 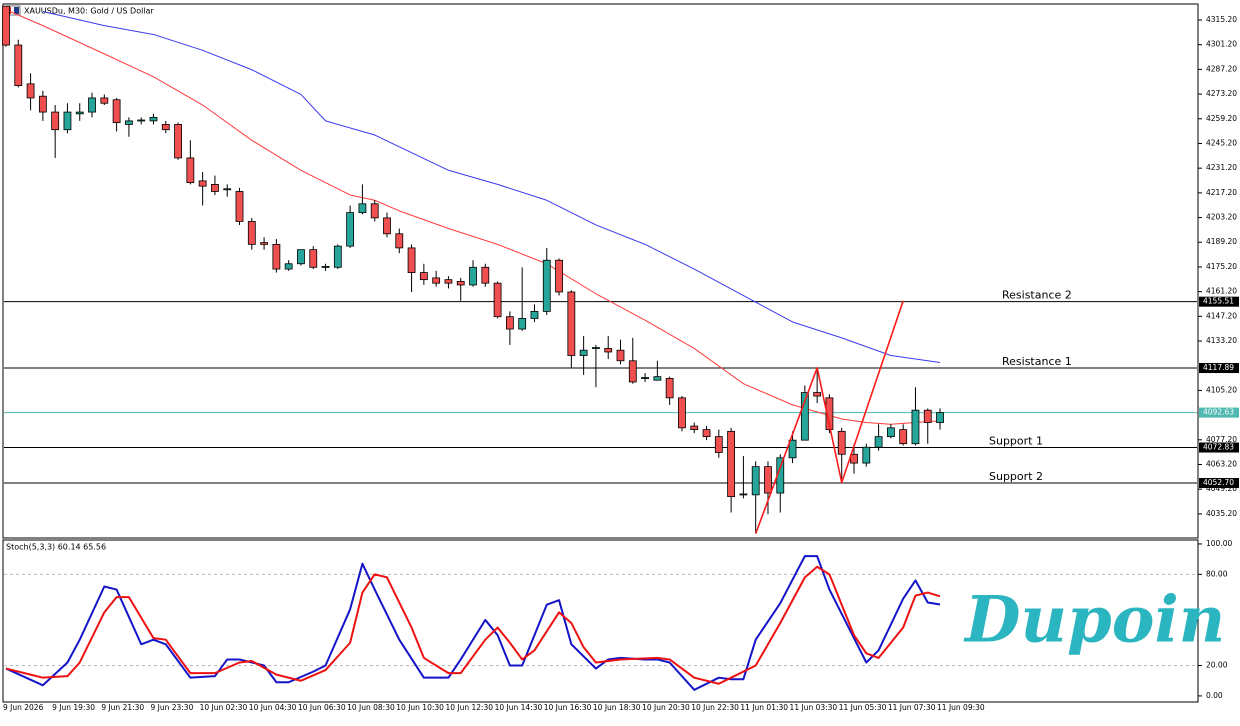 What do you see at coordinates (16, 10) in the screenshot?
I see `icon-part` at bounding box center [16, 10].